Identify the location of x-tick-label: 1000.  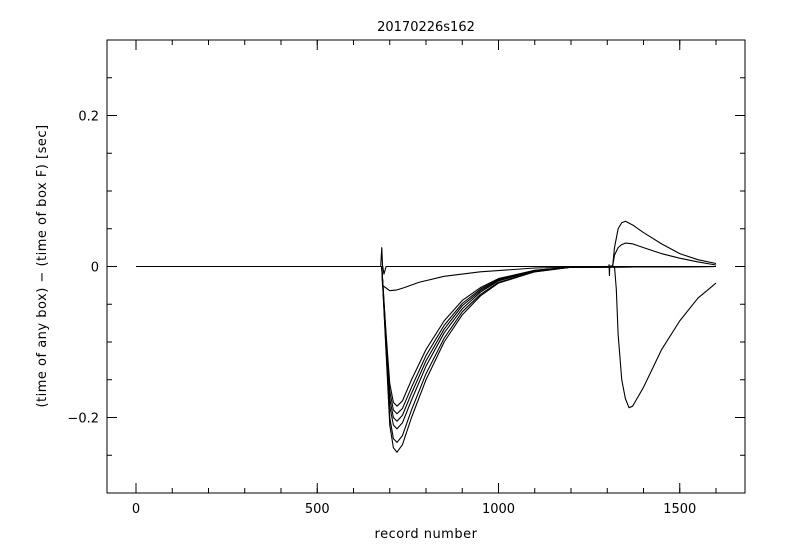
(498, 509).